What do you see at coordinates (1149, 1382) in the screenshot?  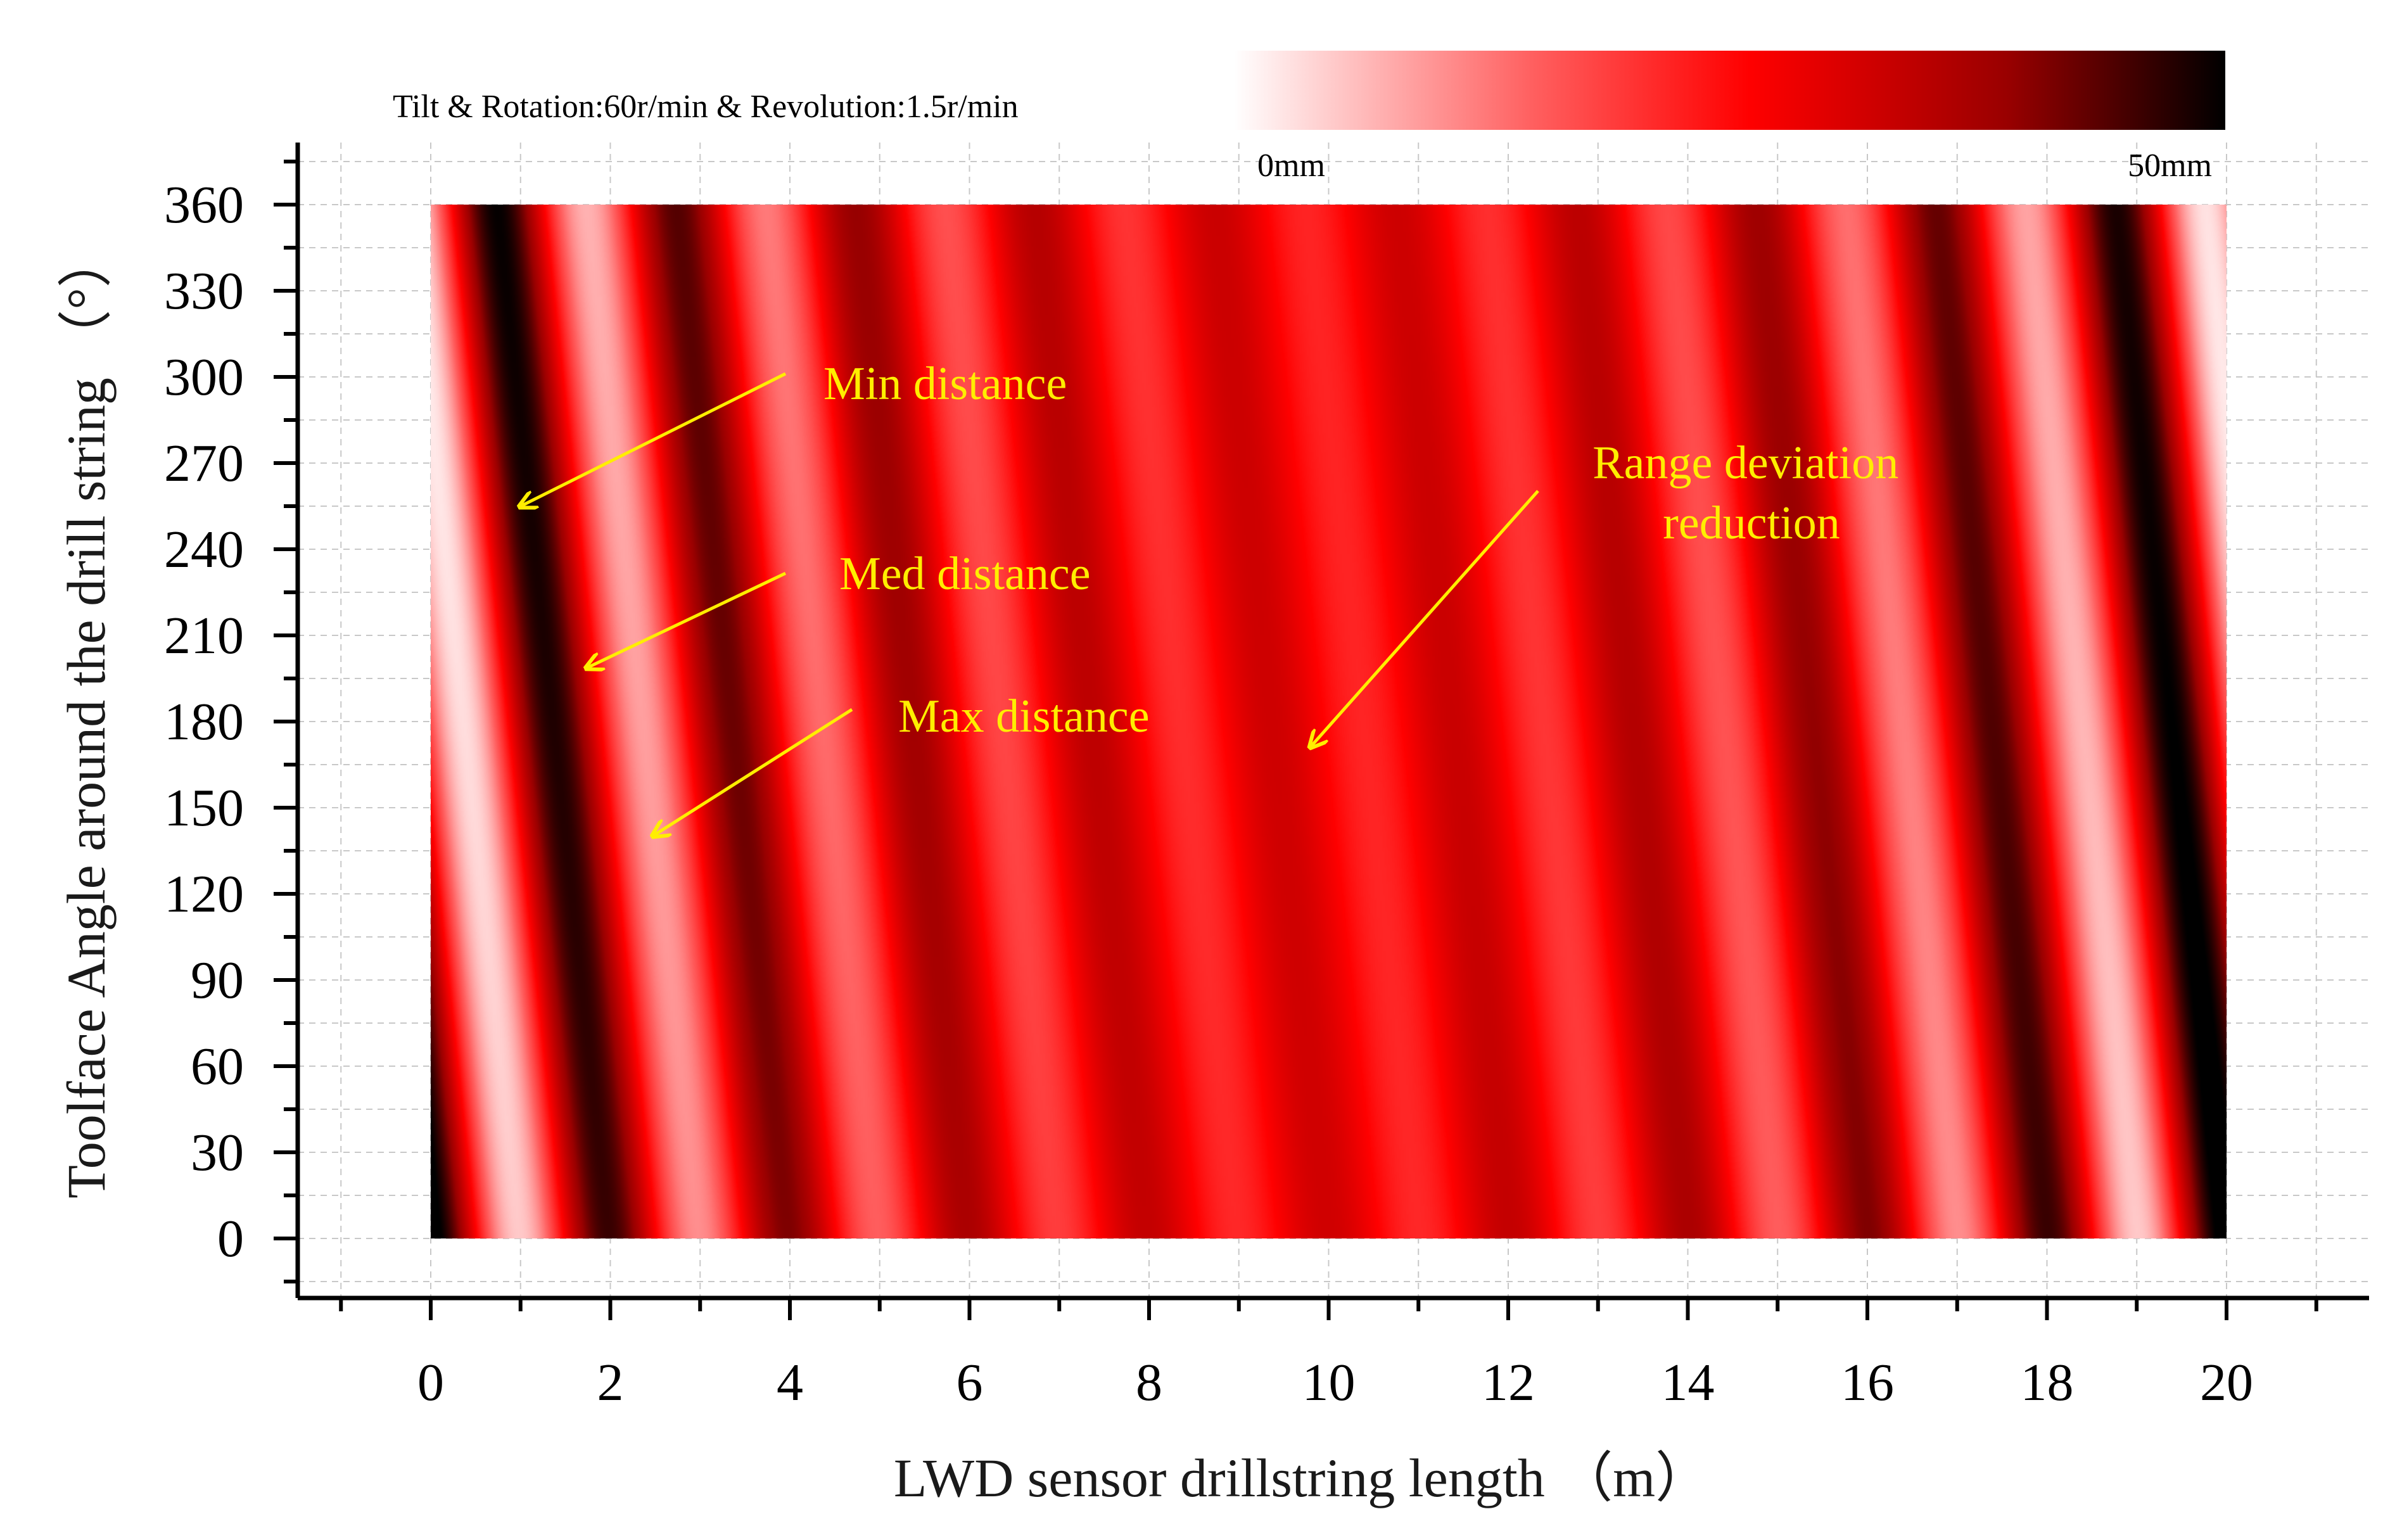 I see `x-tick-label: 8` at bounding box center [1149, 1382].